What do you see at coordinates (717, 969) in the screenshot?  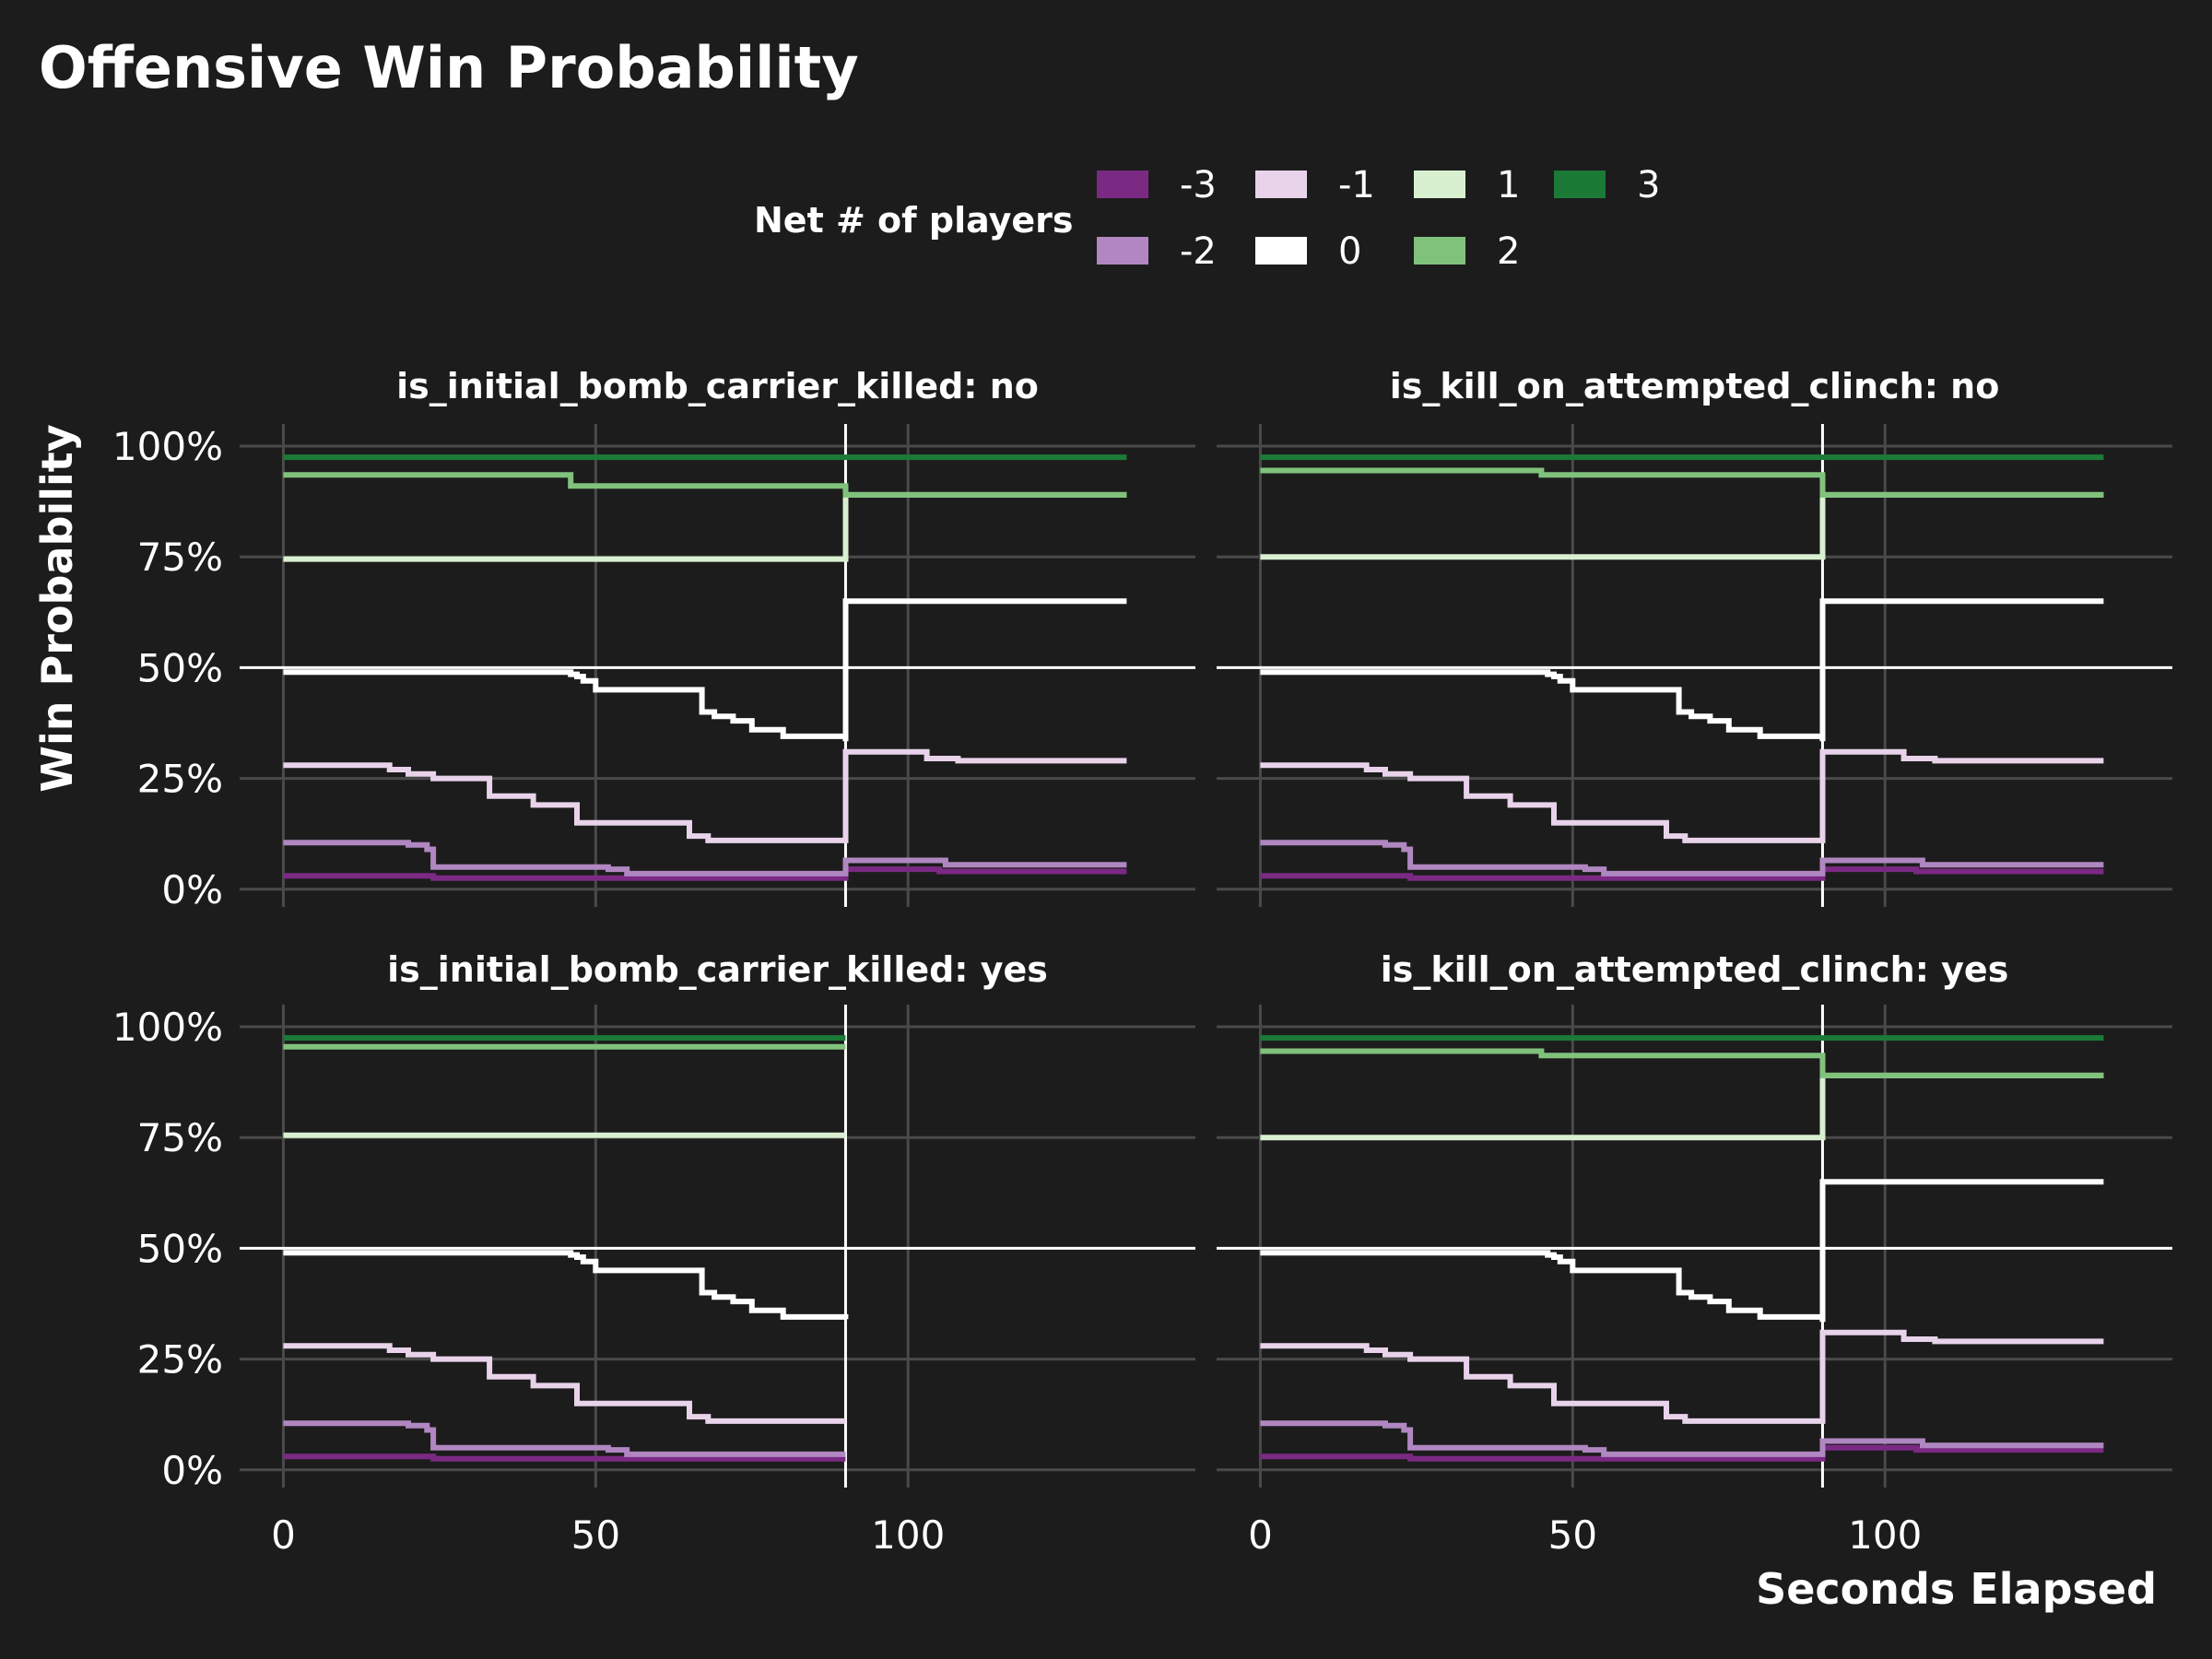 I see `facet-strip-label: is_initial_bomb_carrier_killed: yes` at bounding box center [717, 969].